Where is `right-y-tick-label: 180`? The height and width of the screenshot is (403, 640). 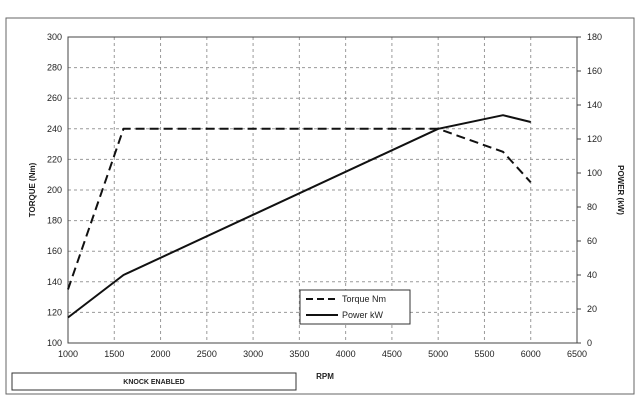 right-y-tick-label: 180 is located at coordinates (594, 37).